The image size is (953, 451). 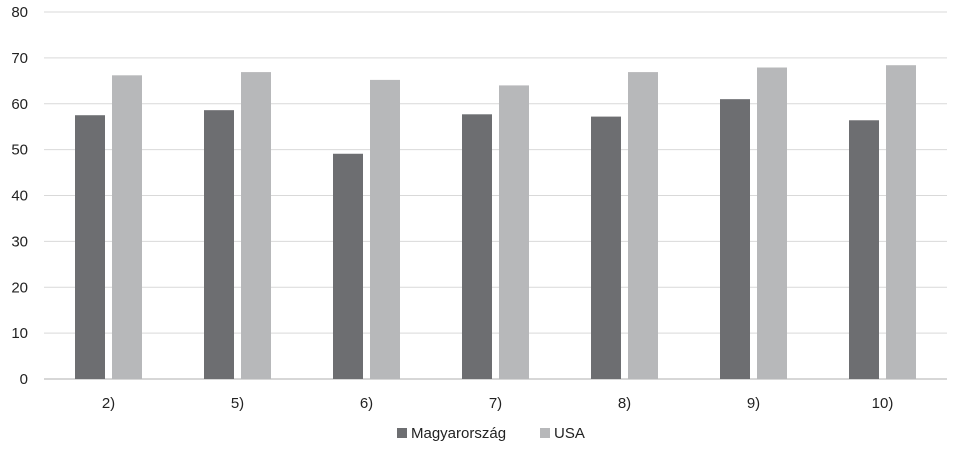 What do you see at coordinates (19, 58) in the screenshot?
I see `y-tick-label: 70` at bounding box center [19, 58].